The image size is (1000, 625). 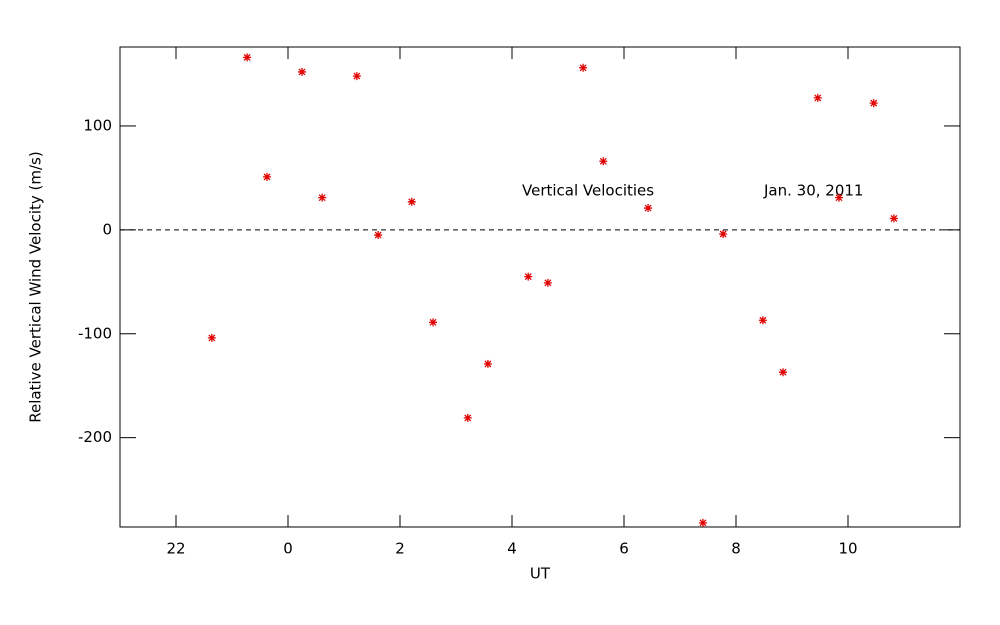 I want to click on x-tick-label: 0, so click(x=288, y=549).